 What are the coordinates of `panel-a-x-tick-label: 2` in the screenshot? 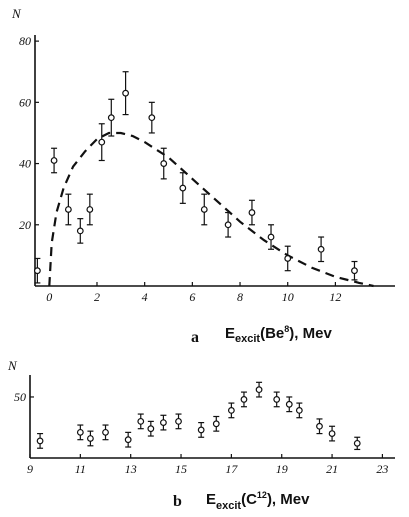 It's located at (97, 297).